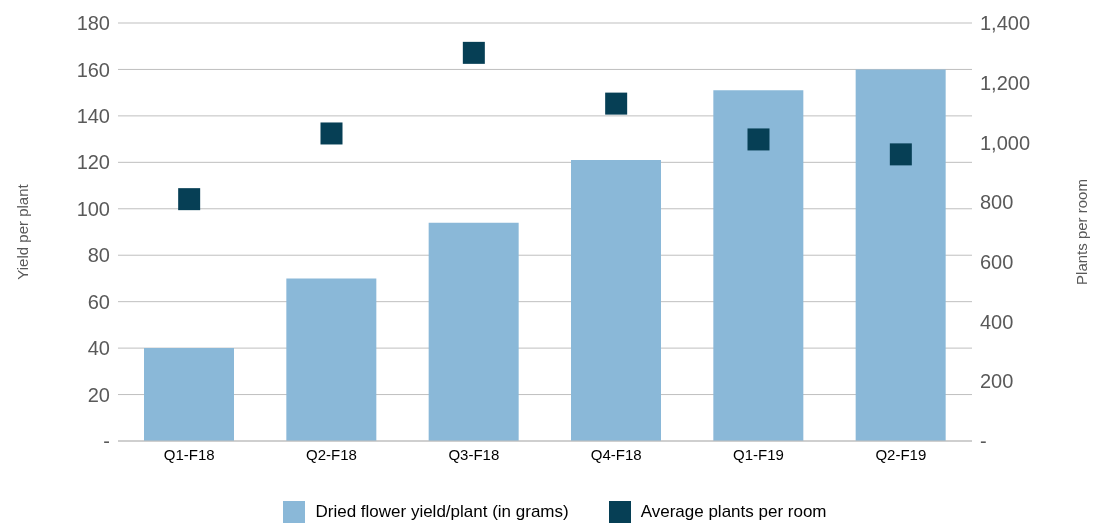 Image resolution: width=1110 pixels, height=530 pixels. What do you see at coordinates (98, 301) in the screenshot?
I see `y-tick-label: 60` at bounding box center [98, 301].